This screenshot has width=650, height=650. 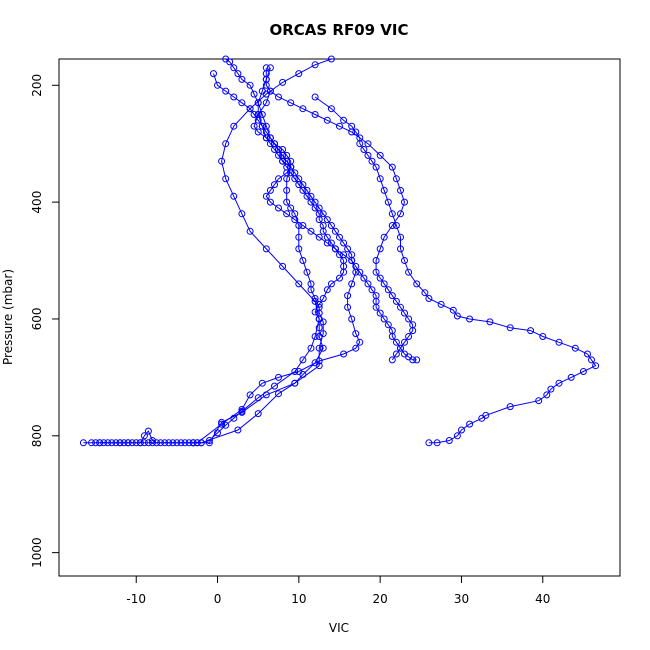 I want to click on y-tick-label: 600, so click(x=37, y=319).